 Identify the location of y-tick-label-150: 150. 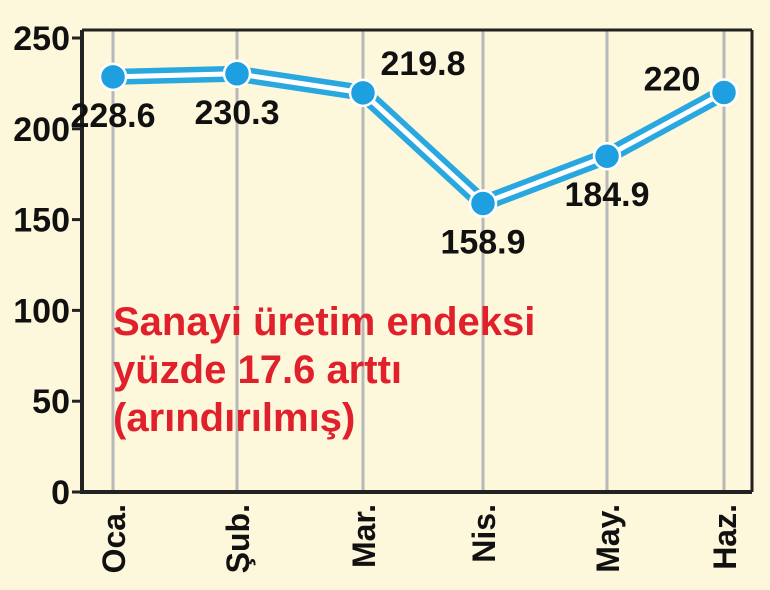
(41, 221).